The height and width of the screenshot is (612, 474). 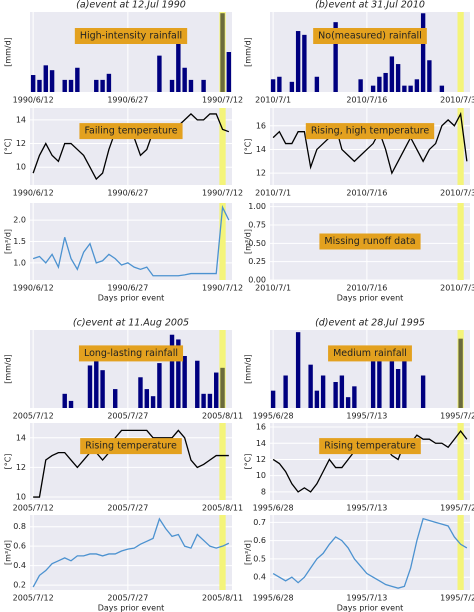 I want to click on annotation: Rising, high temperature, so click(x=370, y=131).